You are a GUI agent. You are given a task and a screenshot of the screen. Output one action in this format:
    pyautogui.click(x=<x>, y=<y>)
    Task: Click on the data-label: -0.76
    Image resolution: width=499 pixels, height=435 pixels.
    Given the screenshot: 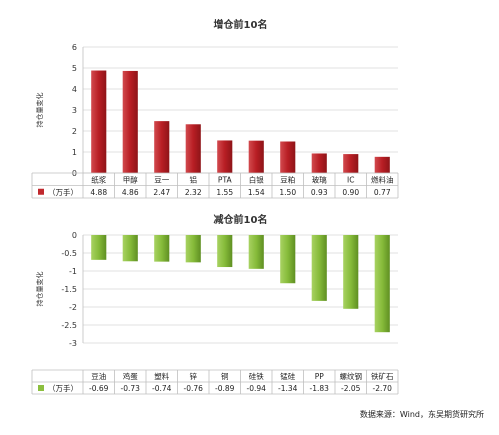 What is the action you would take?
    pyautogui.click(x=194, y=388)
    